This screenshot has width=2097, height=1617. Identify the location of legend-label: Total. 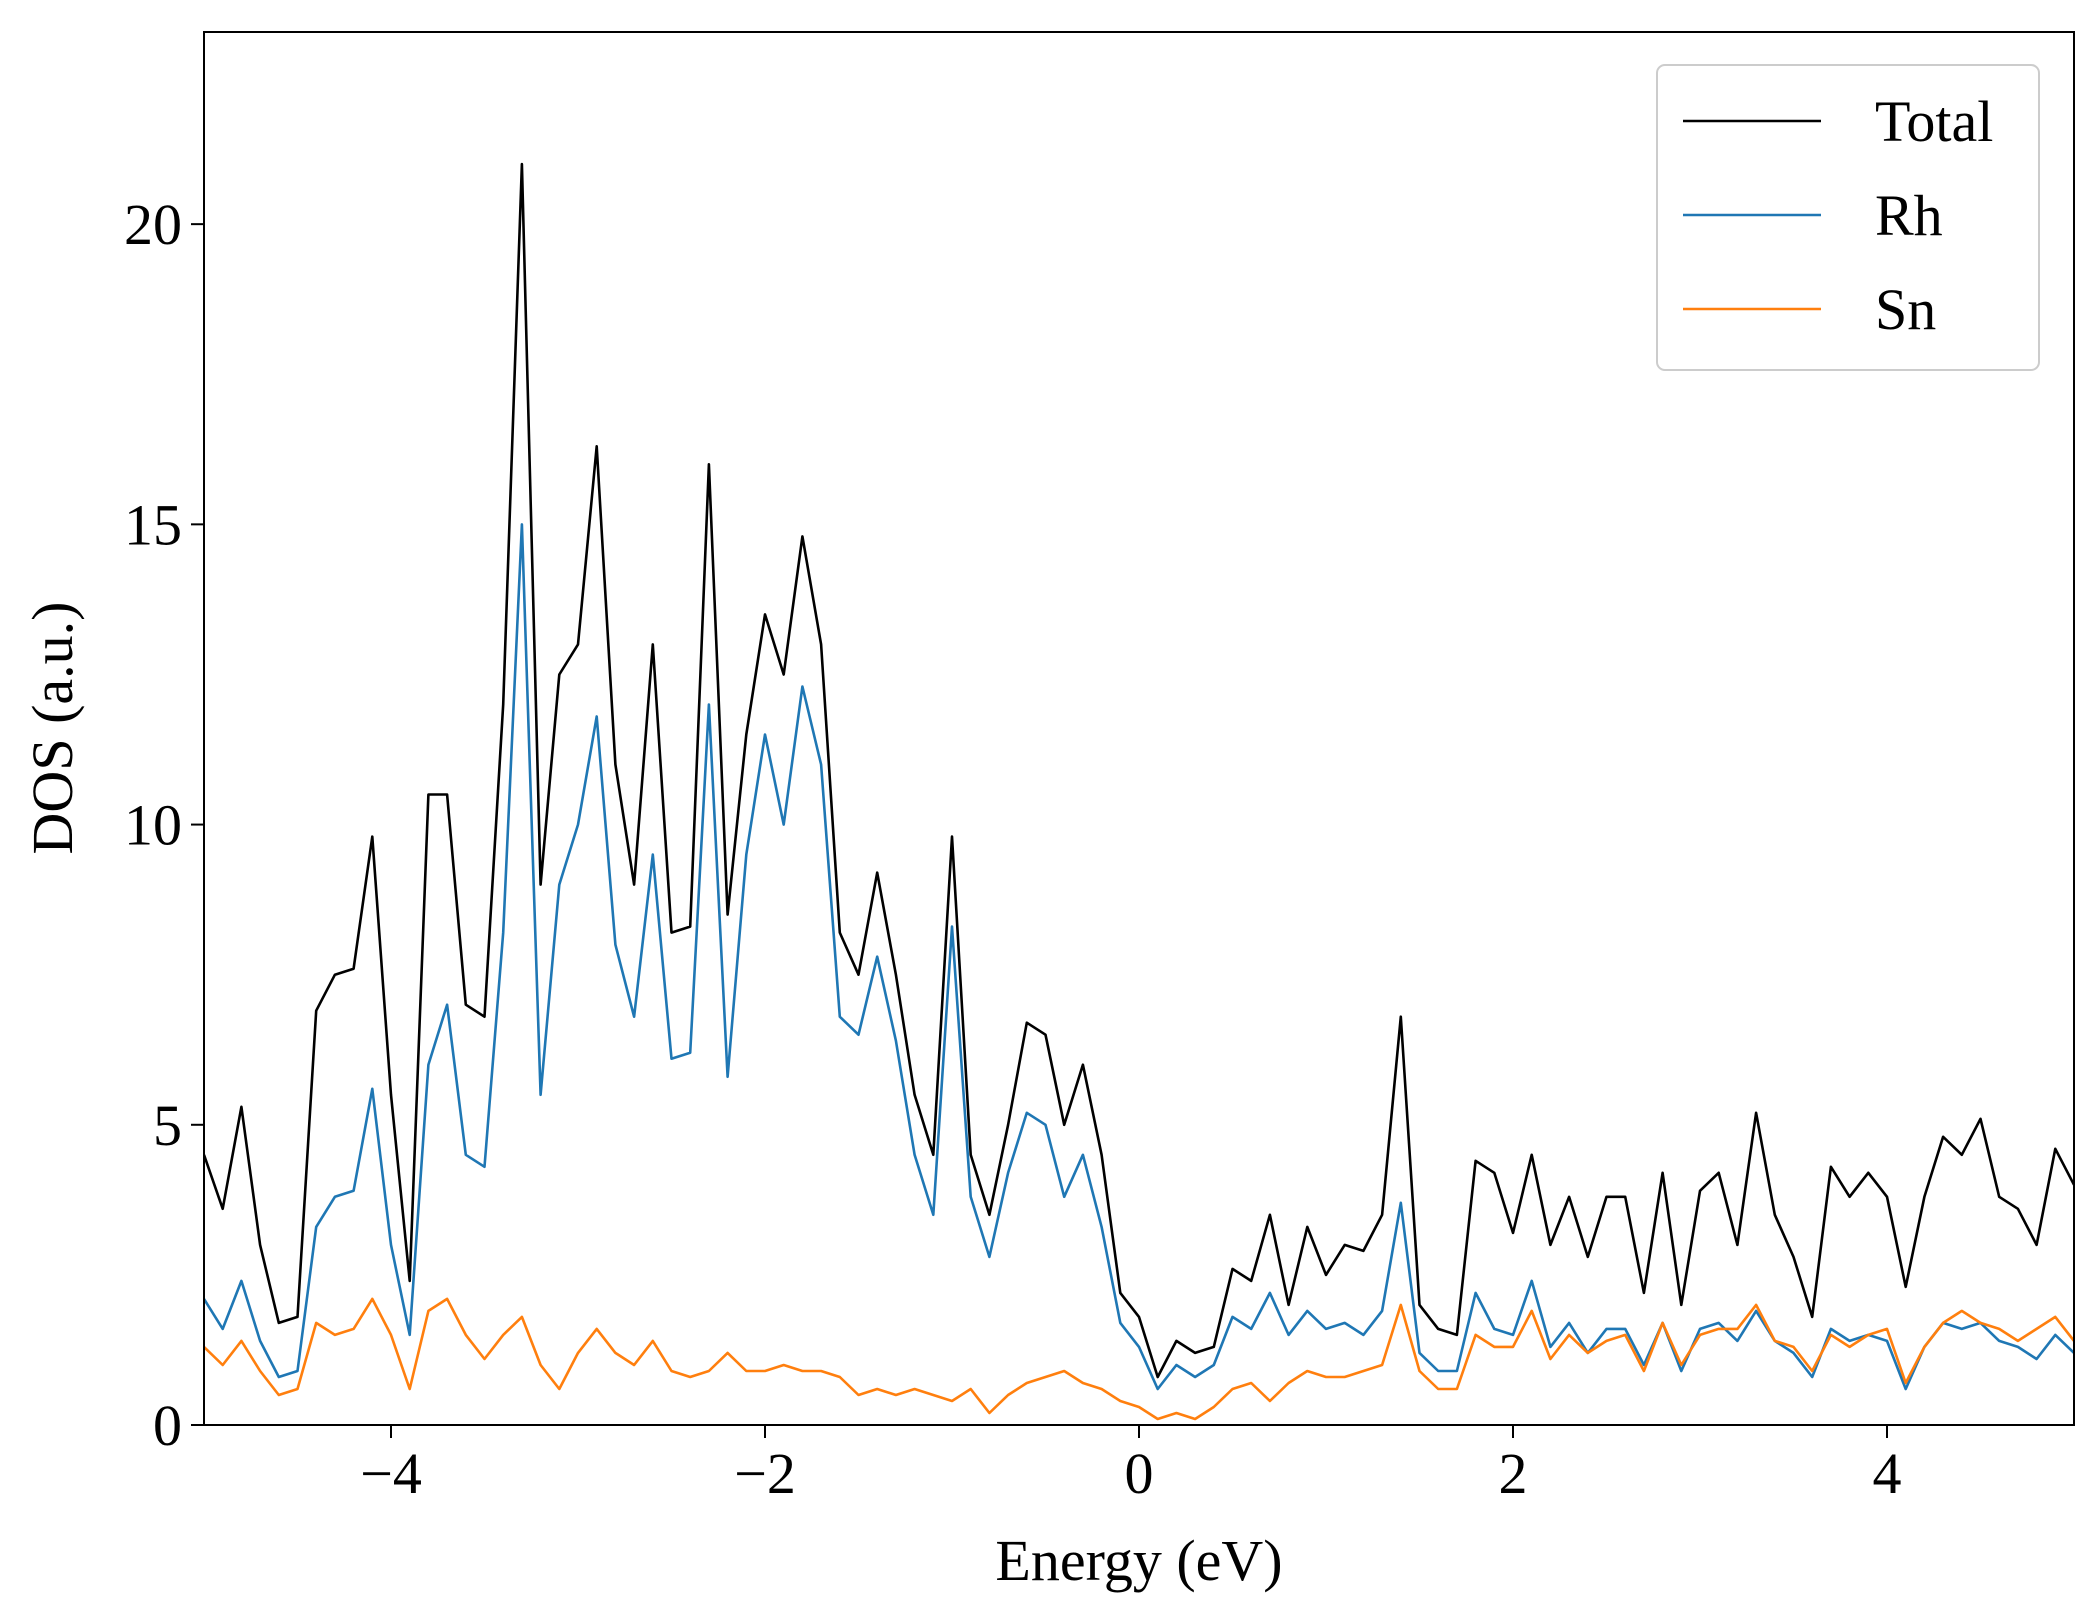
(1934, 121).